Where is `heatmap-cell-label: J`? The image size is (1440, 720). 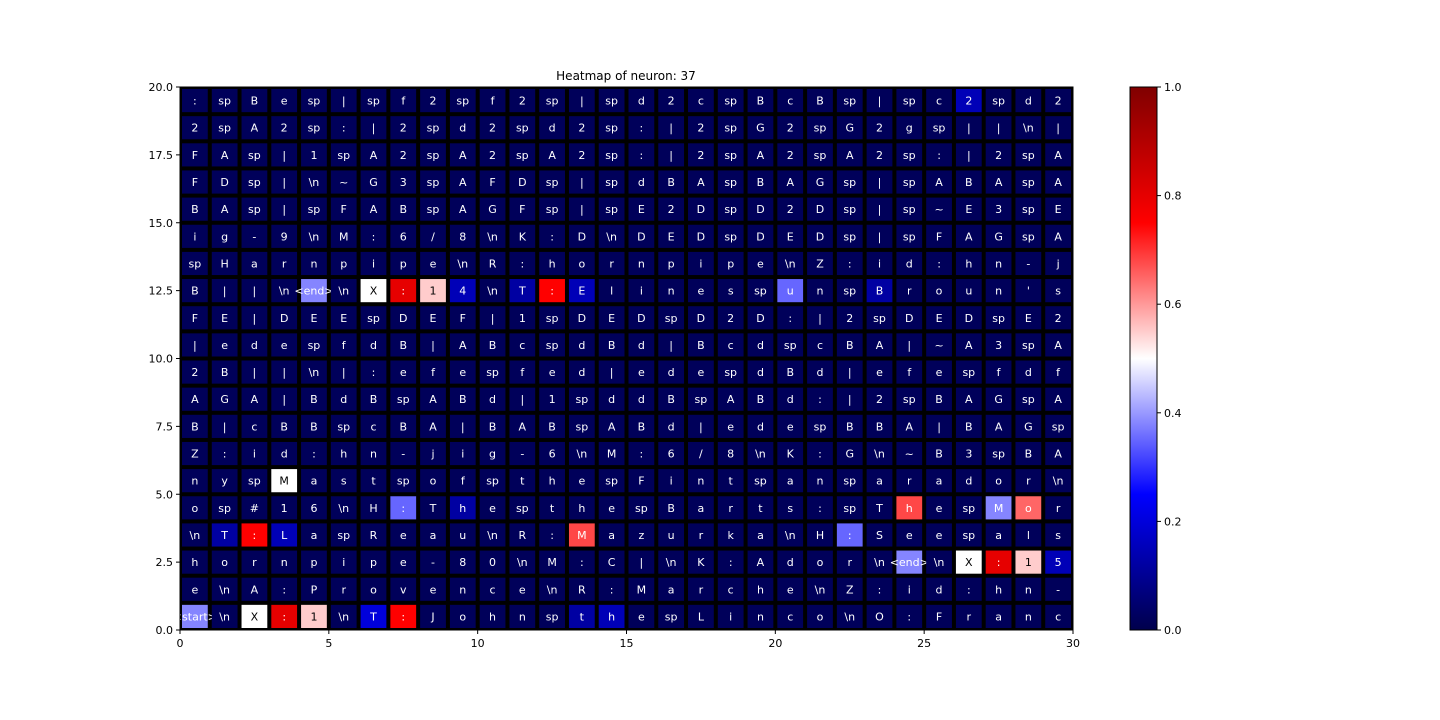
heatmap-cell-label: J is located at coordinates (432, 616).